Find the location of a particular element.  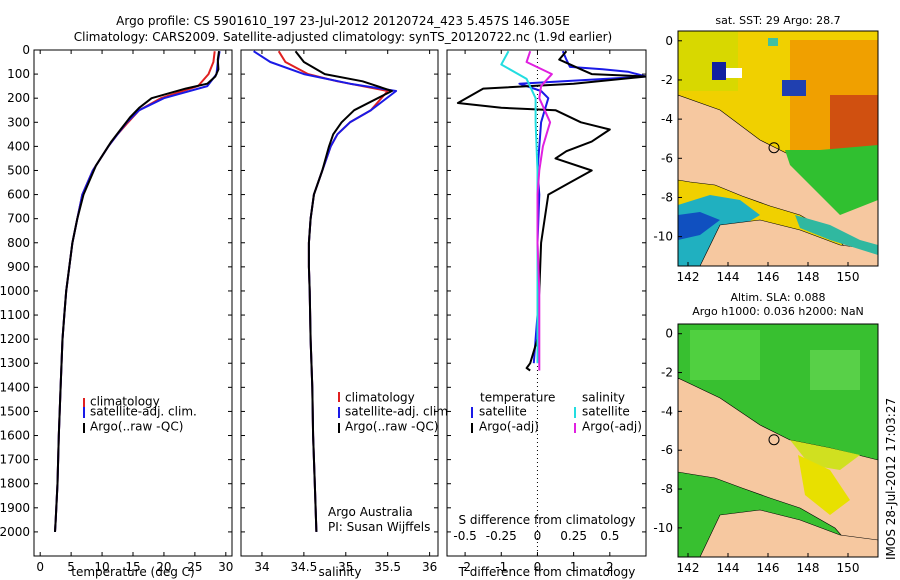

sst-map-title: sat. SST: 29 Argo: 28.7 is located at coordinates (777, 20).